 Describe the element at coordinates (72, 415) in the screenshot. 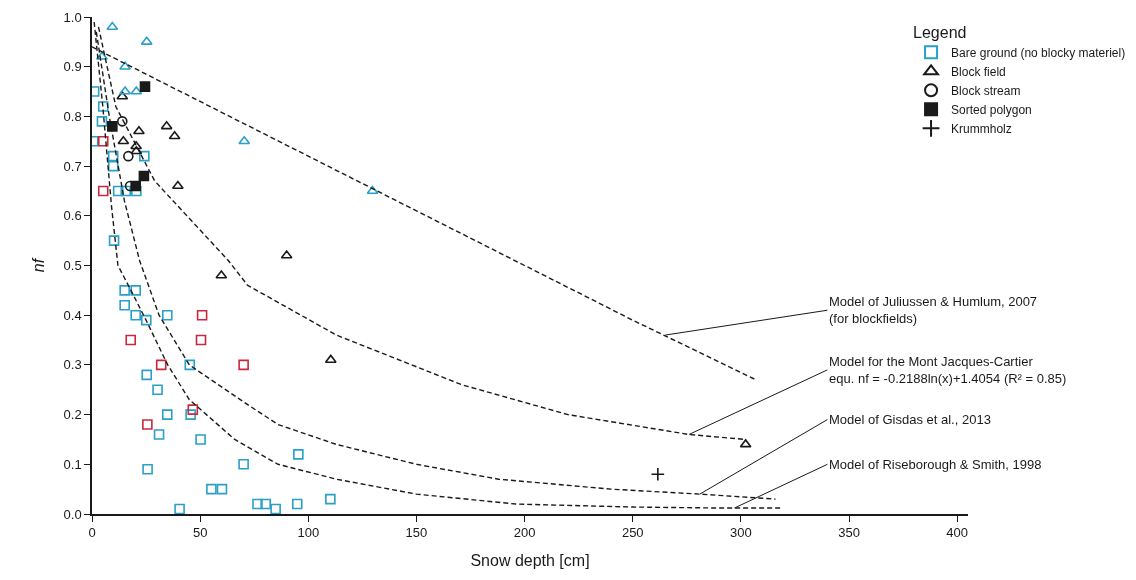

I see `y-tick-label: 0.2` at that location.